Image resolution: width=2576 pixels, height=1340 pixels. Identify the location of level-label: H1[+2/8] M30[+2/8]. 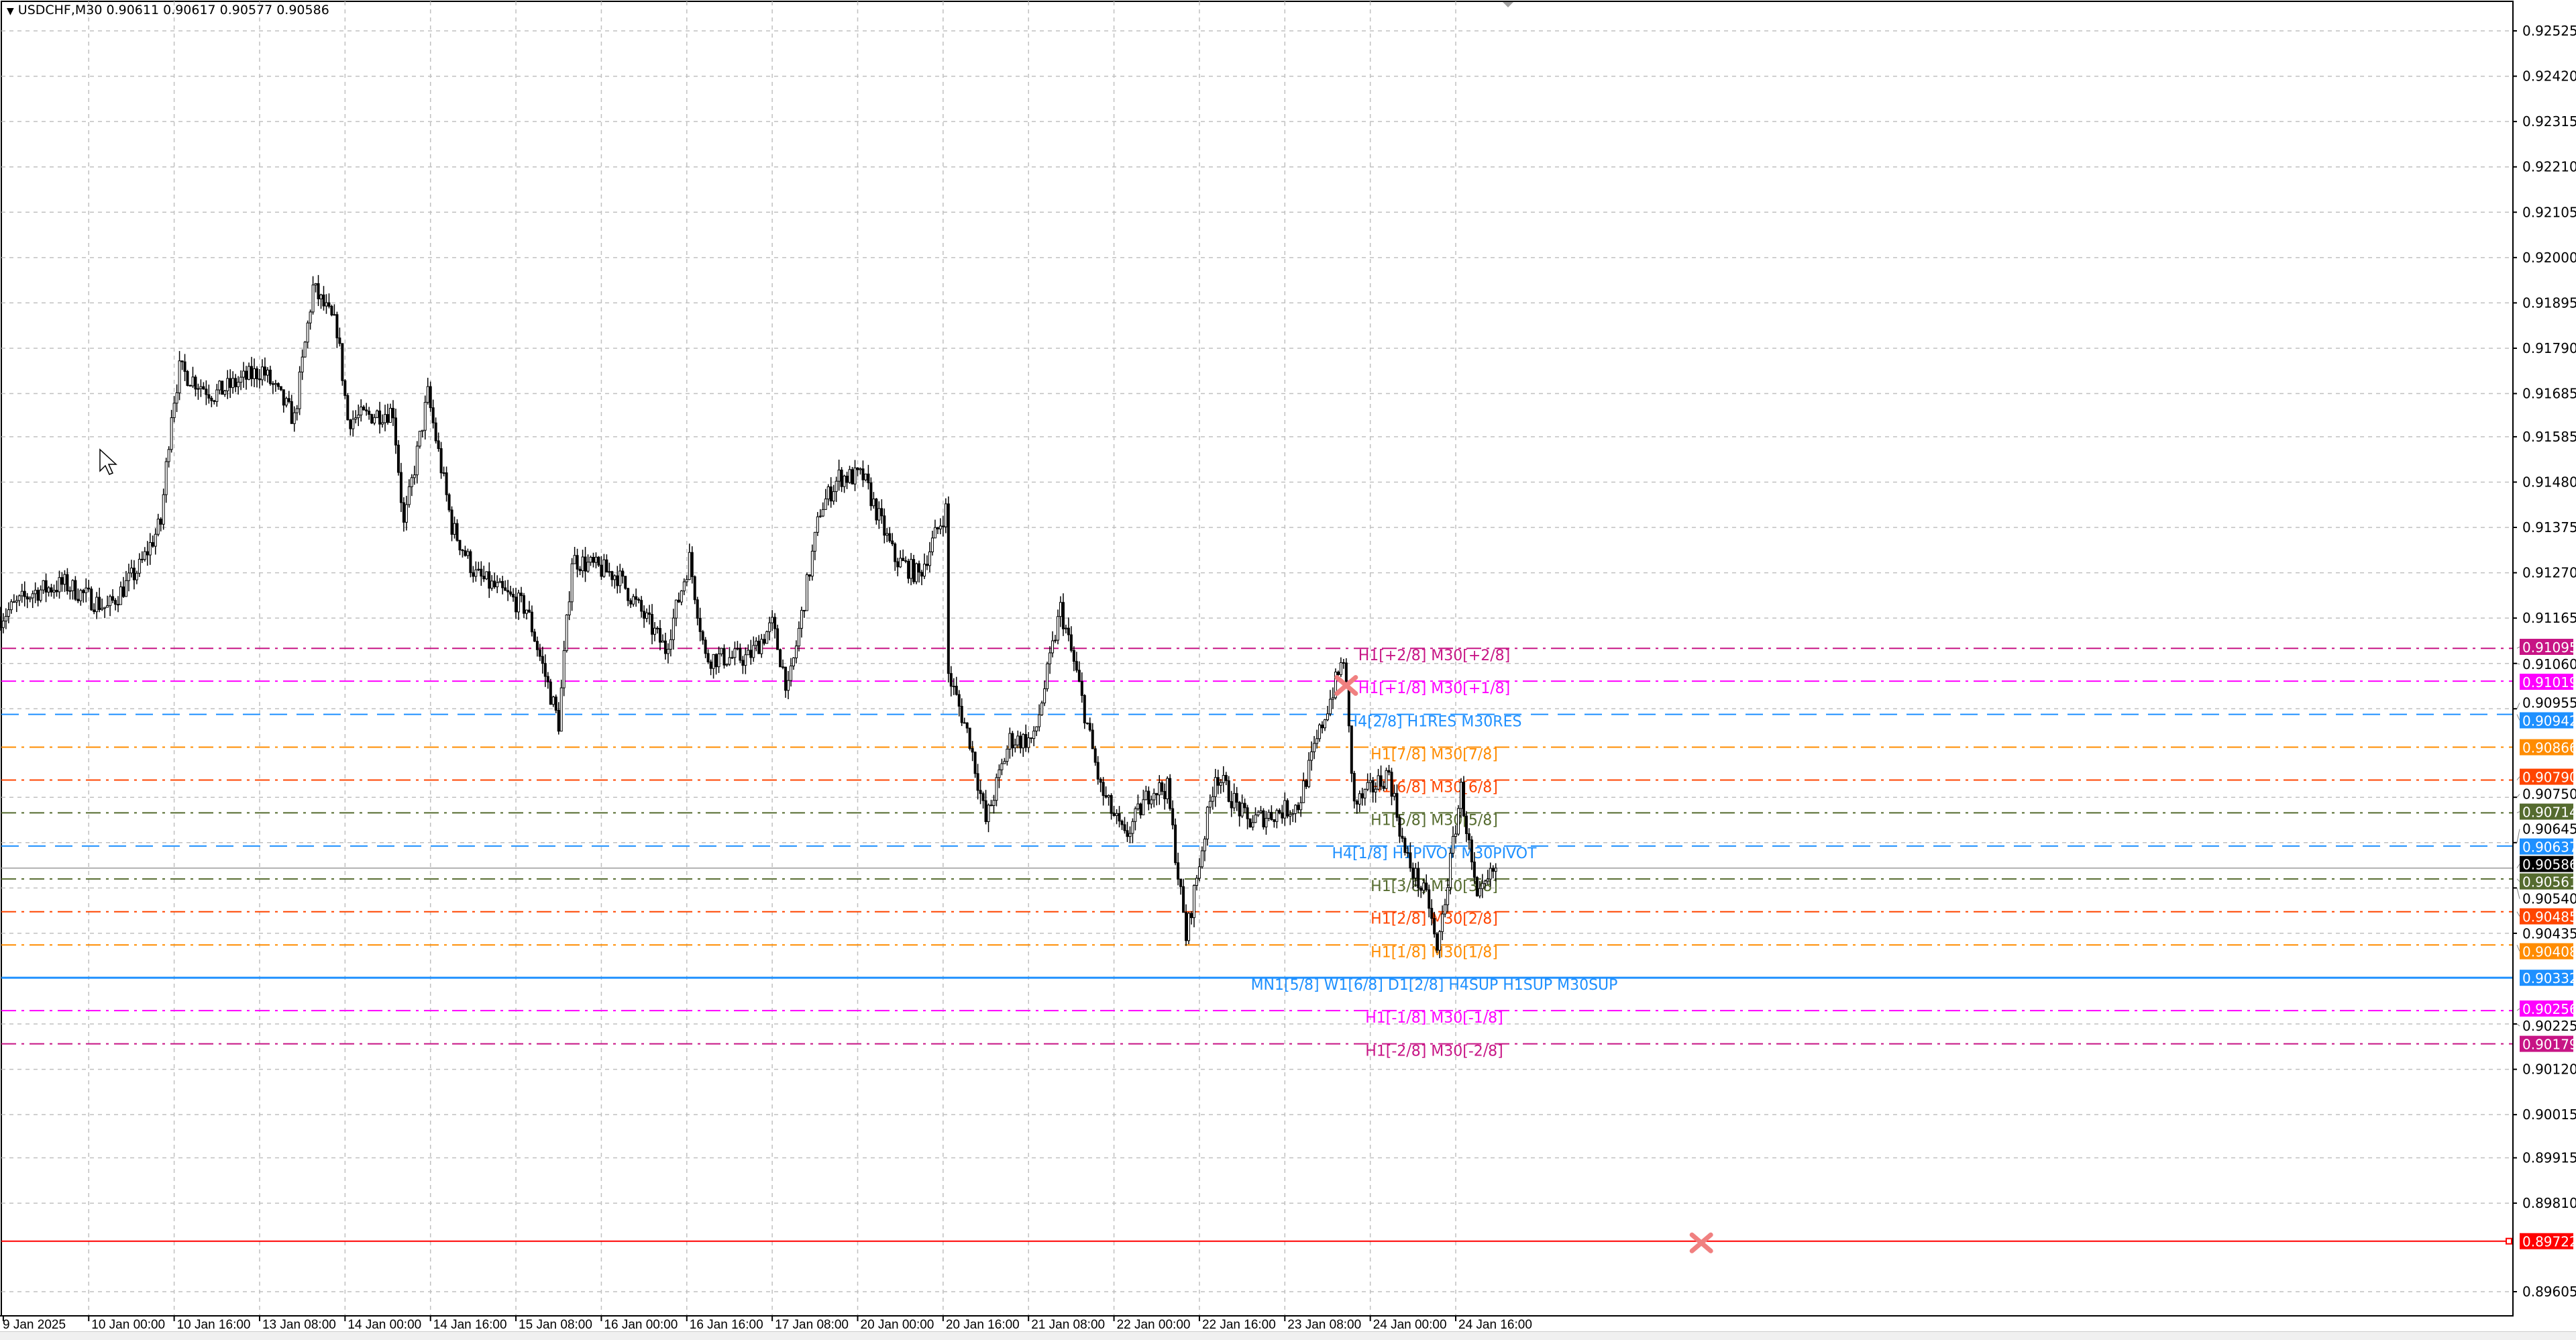
(1434, 656).